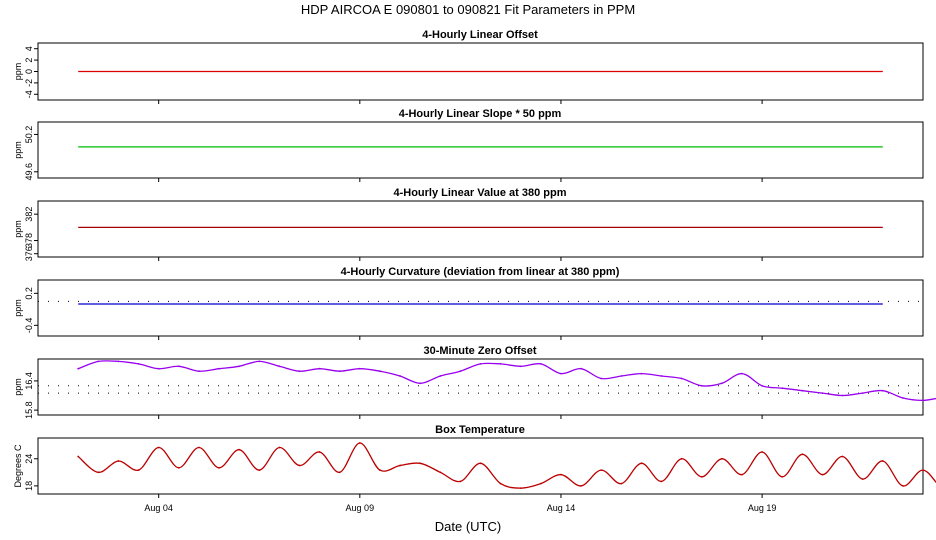 This screenshot has height=540, width=936. Describe the element at coordinates (29, 83) in the screenshot. I see `y-tick-label: -2` at that location.